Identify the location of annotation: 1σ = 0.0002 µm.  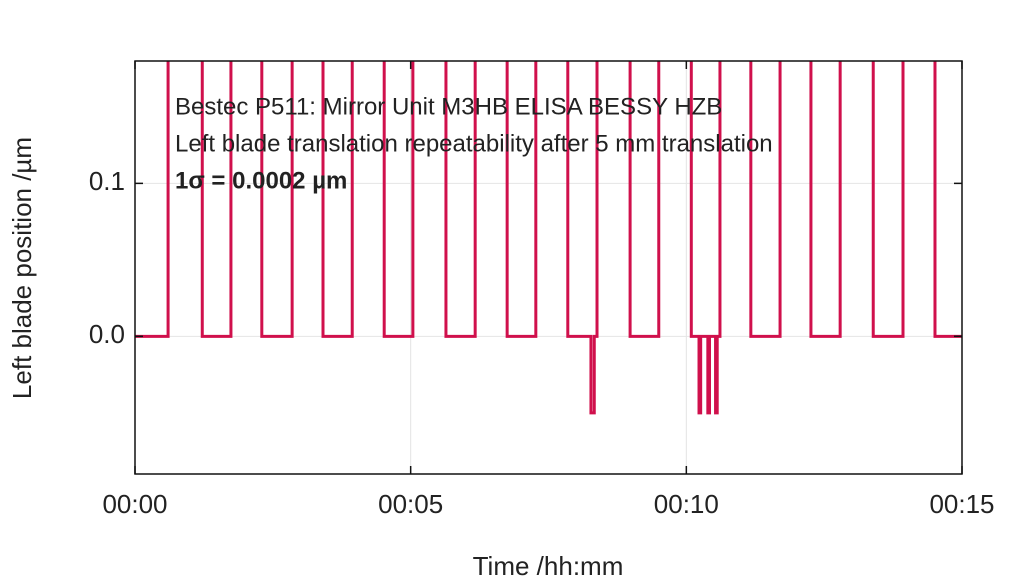
(261, 180).